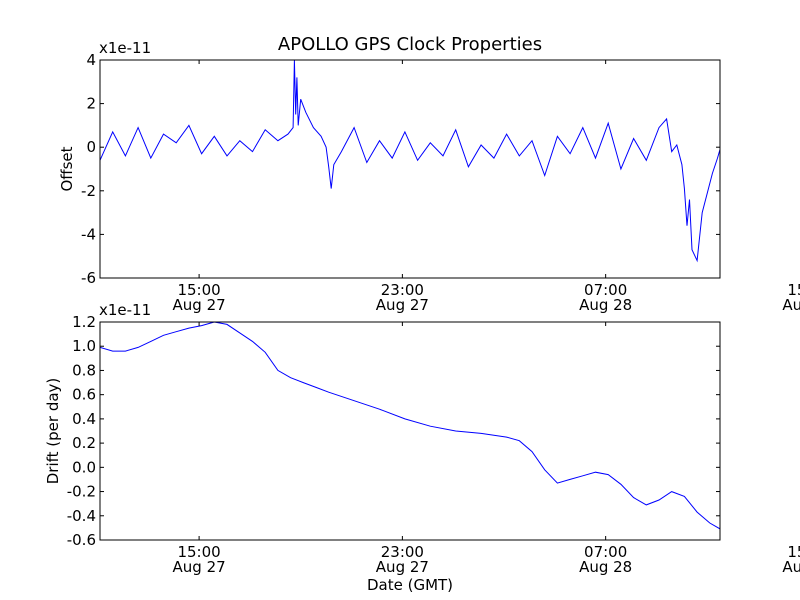 The width and height of the screenshot is (800, 600). Describe the element at coordinates (81, 516) in the screenshot. I see `drift-ytick-label: -0.4` at that location.